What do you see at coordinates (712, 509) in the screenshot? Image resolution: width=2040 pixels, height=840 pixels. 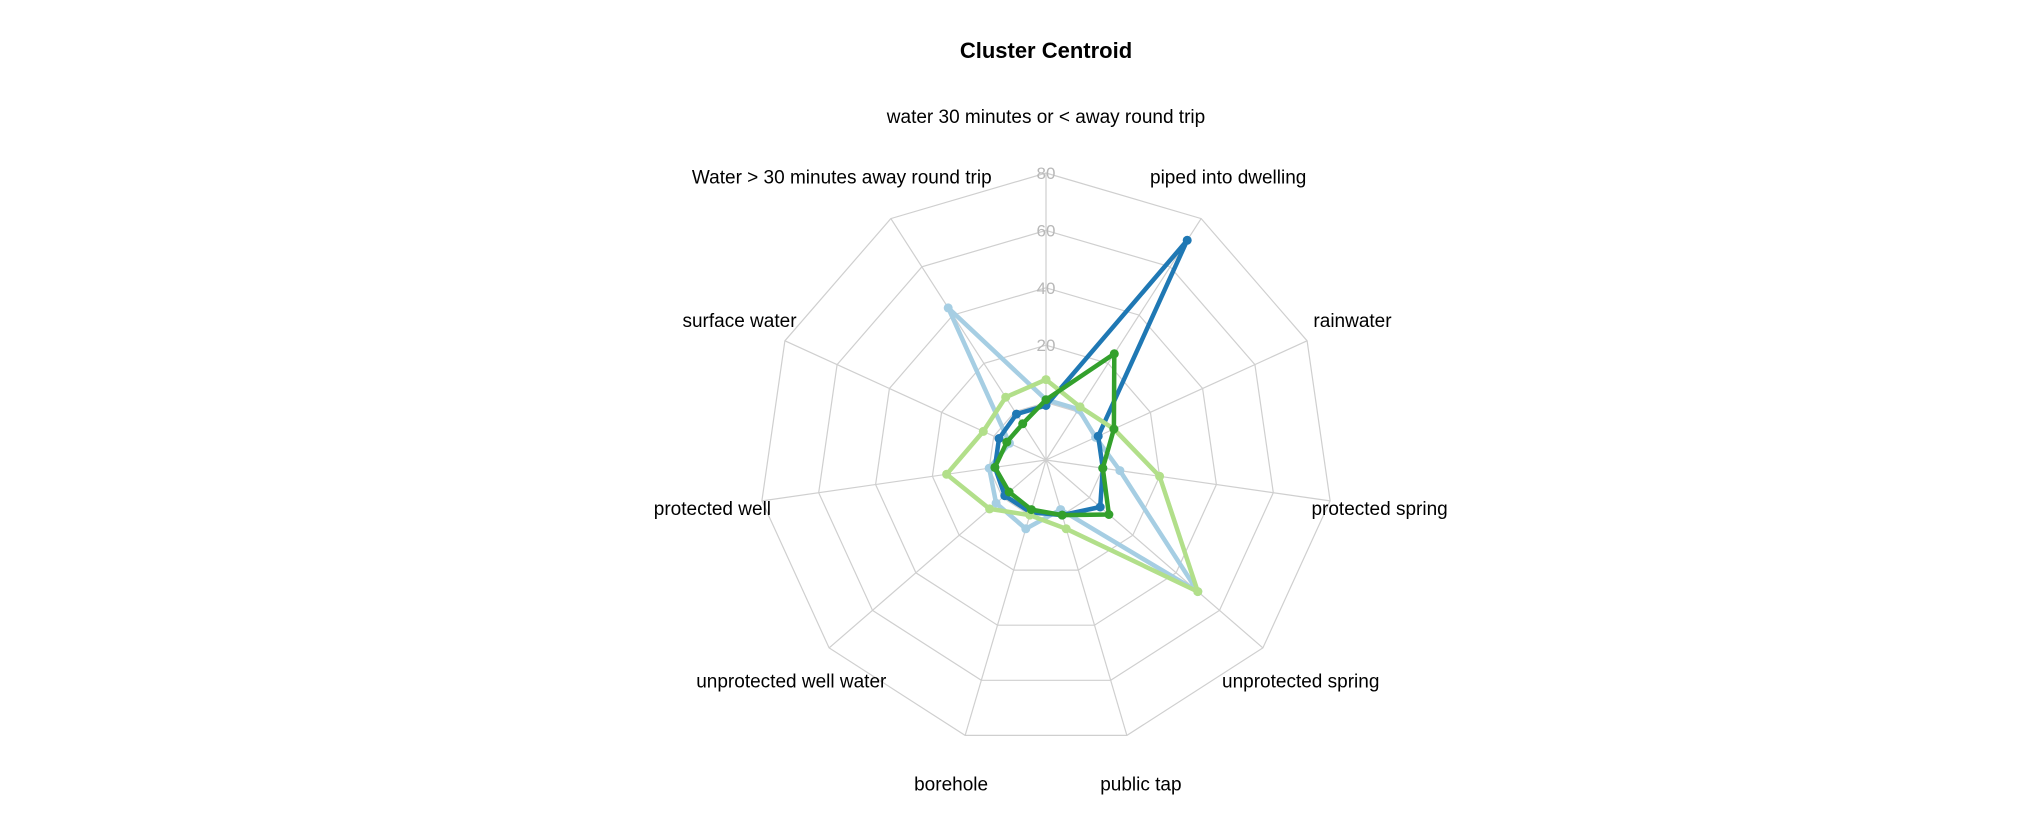 I see `axis-label: protected well` at bounding box center [712, 509].